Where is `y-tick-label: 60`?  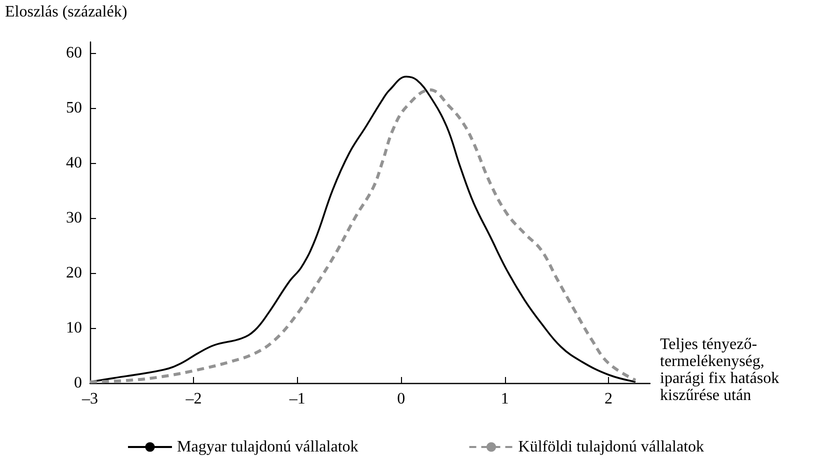
y-tick-label: 60 is located at coordinates (74, 53).